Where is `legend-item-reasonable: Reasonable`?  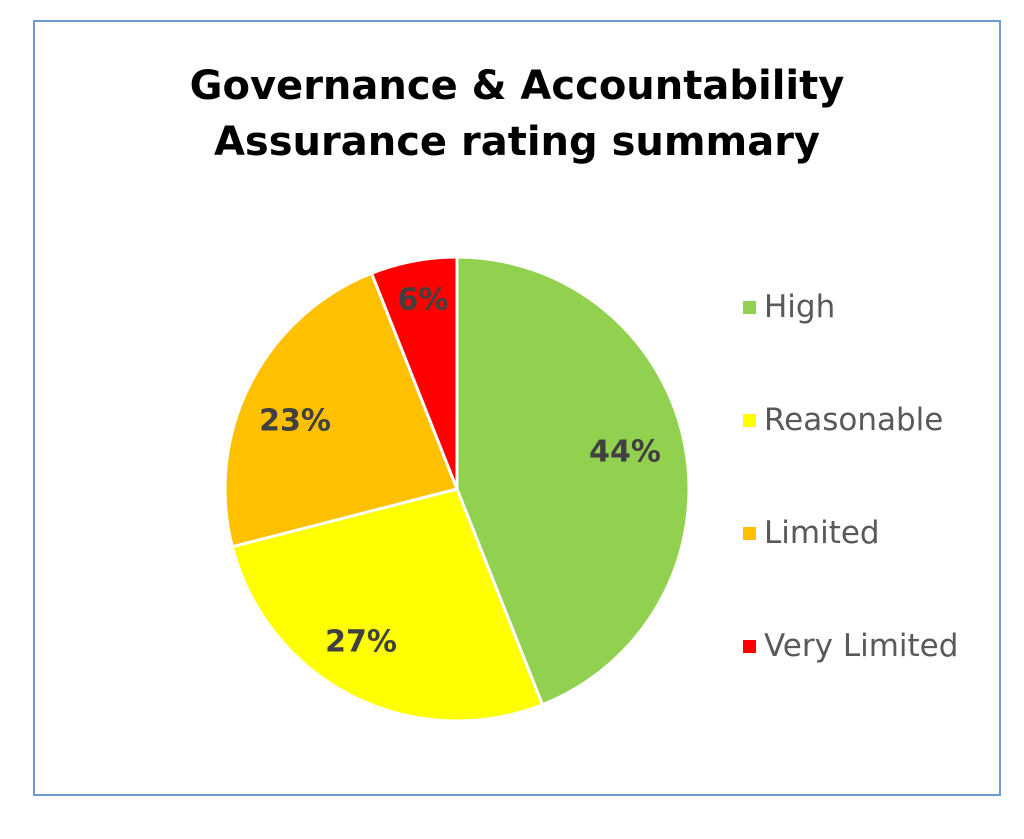
legend-item-reasonable: Reasonable is located at coordinates (843, 420).